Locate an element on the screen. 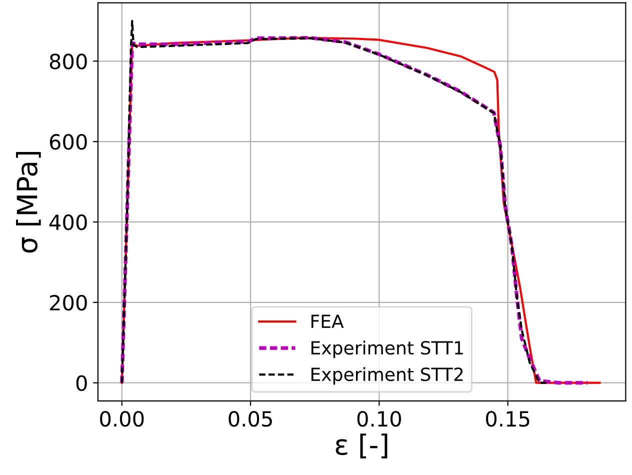 The width and height of the screenshot is (632, 475). x-tick-label: 0.05 is located at coordinates (250, 418).